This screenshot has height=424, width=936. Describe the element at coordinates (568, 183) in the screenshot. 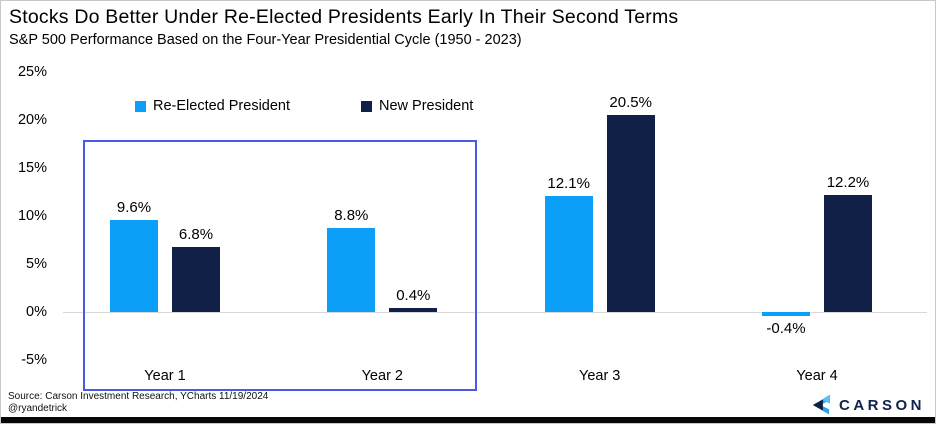

I see `bar-value-label: 12.1%` at that location.